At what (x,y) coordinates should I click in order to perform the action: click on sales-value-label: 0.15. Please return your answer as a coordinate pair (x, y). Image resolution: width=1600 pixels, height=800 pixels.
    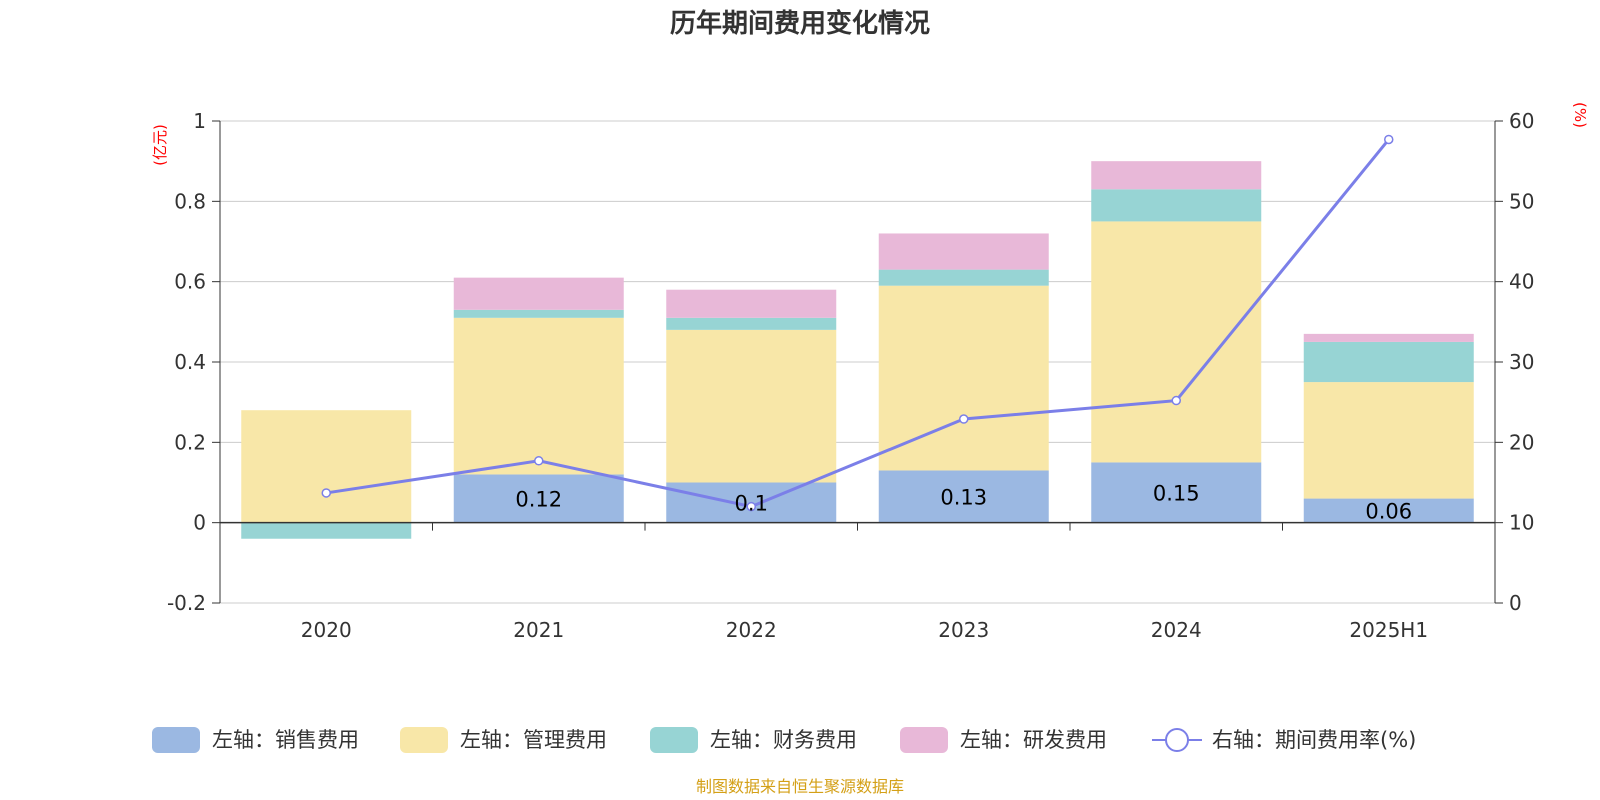
    Looking at the image, I should click on (1176, 494).